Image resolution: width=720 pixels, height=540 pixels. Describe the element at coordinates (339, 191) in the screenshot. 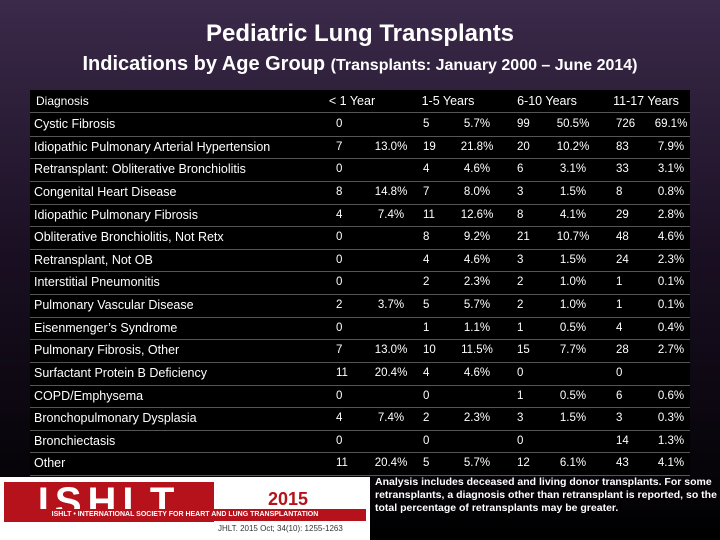

I see `count: 8` at that location.